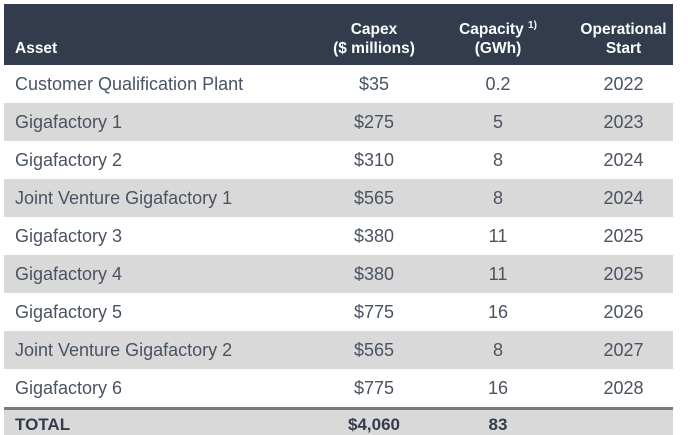 The height and width of the screenshot is (435, 688). I want to click on header-capex-line2: ($ millions), so click(374, 48).